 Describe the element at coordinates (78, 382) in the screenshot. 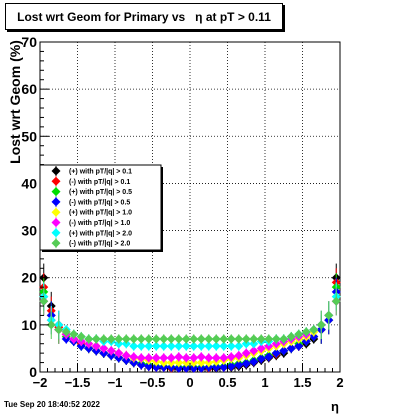

I see `x-tick-label: −1.5` at that location.